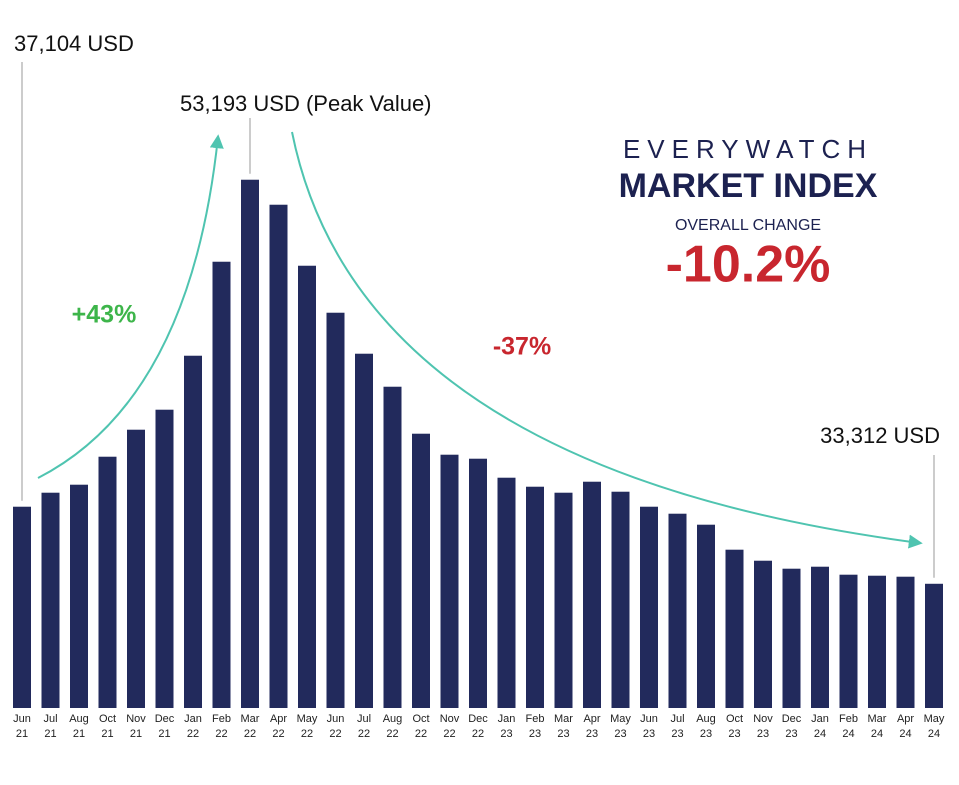  What do you see at coordinates (306, 103) in the screenshot?
I see `value-label: 53,193 USD (Peak Value)` at bounding box center [306, 103].